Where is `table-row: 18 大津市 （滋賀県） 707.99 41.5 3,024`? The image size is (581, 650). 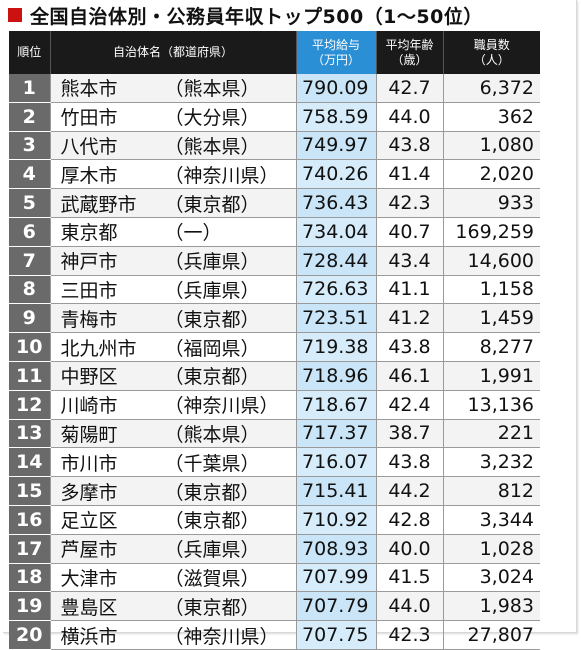
table-row: 18 大津市 （滋賀県） 707.99 41.5 3,024 is located at coordinates (274, 578).